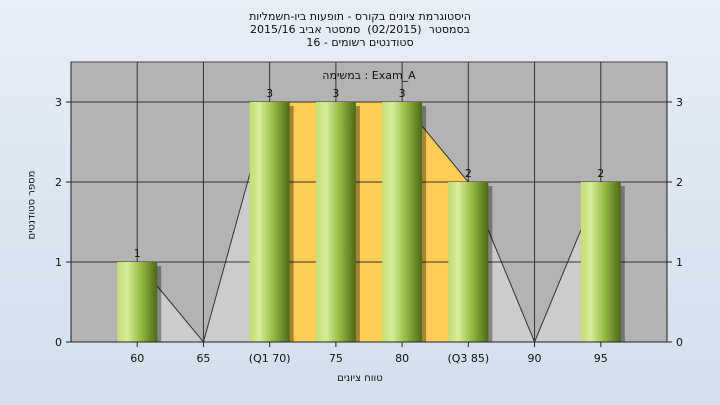 The image size is (720, 405). What do you see at coordinates (58, 182) in the screenshot?
I see `y-tick-label-left: 2` at bounding box center [58, 182].